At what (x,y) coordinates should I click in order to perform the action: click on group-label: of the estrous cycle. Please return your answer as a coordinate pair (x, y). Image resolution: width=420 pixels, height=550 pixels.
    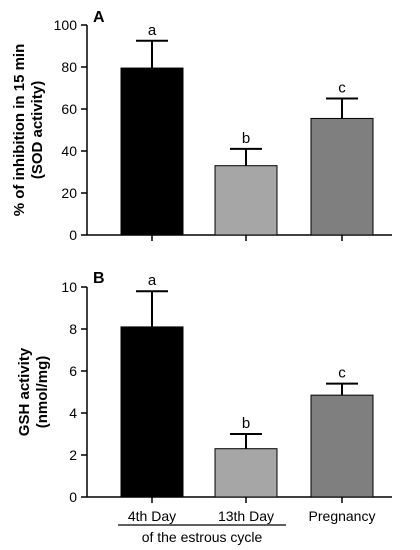
    Looking at the image, I should click on (202, 534).